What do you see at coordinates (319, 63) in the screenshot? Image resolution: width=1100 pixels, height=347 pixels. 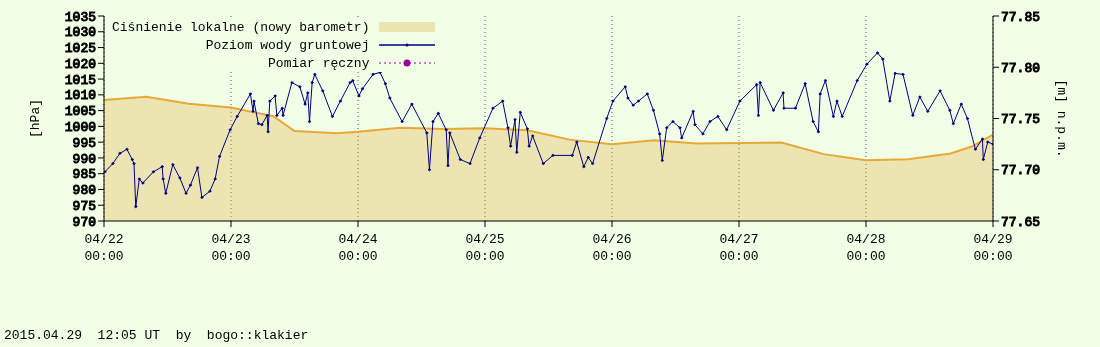 I see `legend-label: Pomiar ręczny` at bounding box center [319, 63].